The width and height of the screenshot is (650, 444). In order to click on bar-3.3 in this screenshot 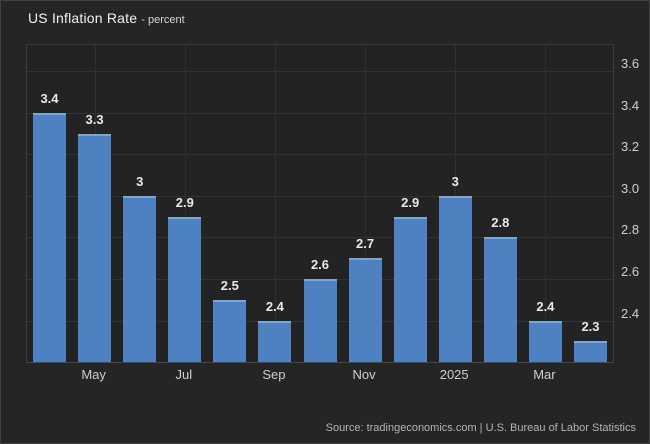, I will do `click(95, 247)`.